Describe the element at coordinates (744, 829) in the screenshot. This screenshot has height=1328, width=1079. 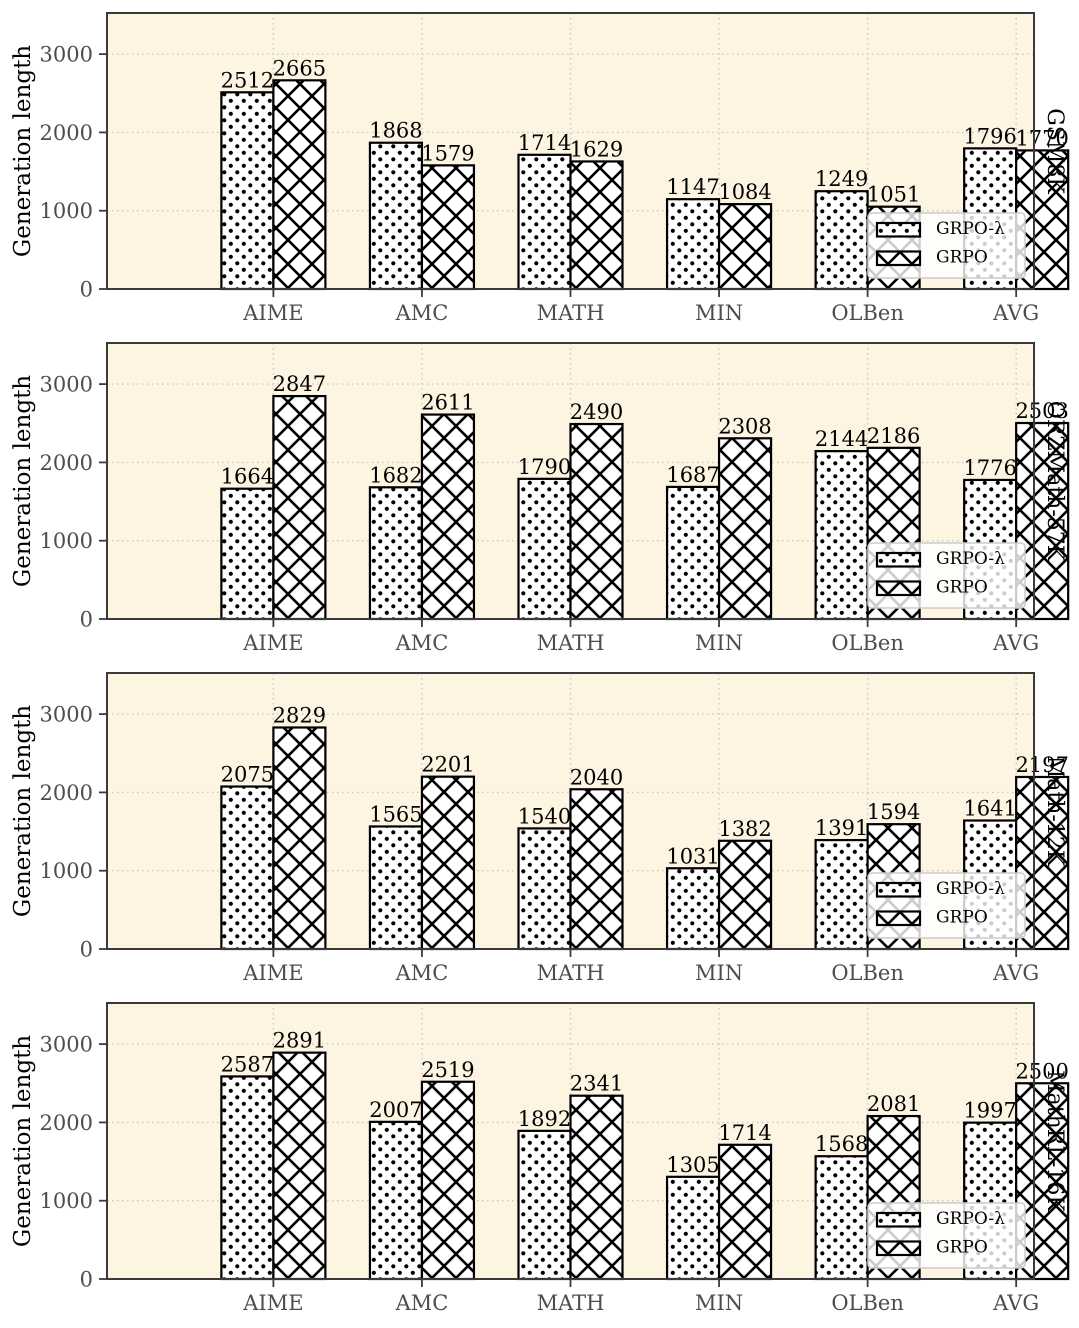
I see `value-label: 1382` at that location.